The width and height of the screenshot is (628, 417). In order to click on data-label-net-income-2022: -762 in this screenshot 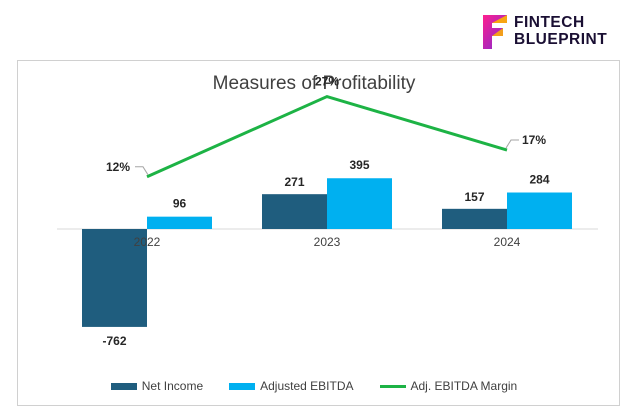, I will do `click(114, 341)`.